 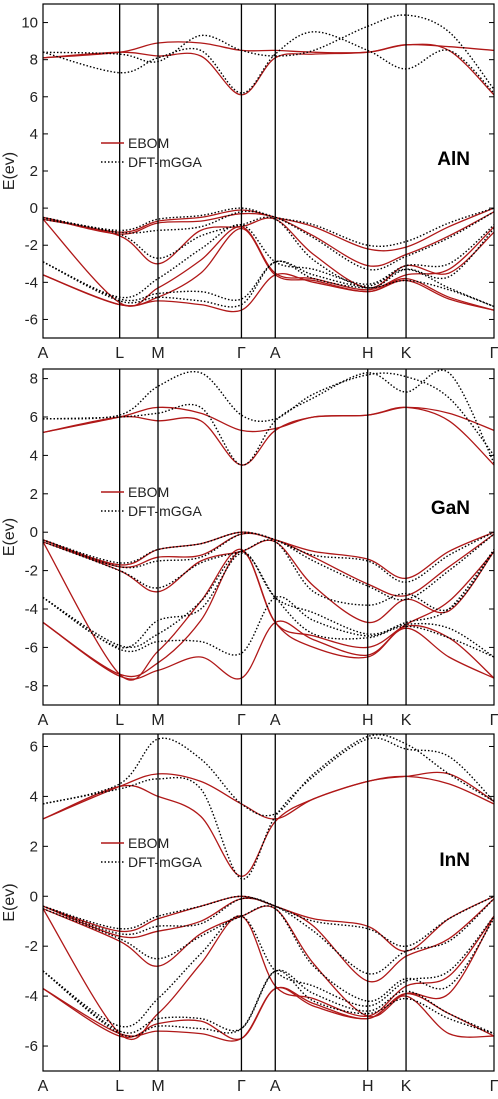 What do you see at coordinates (453, 159) in the screenshot?
I see `material-label: AlN` at bounding box center [453, 159].